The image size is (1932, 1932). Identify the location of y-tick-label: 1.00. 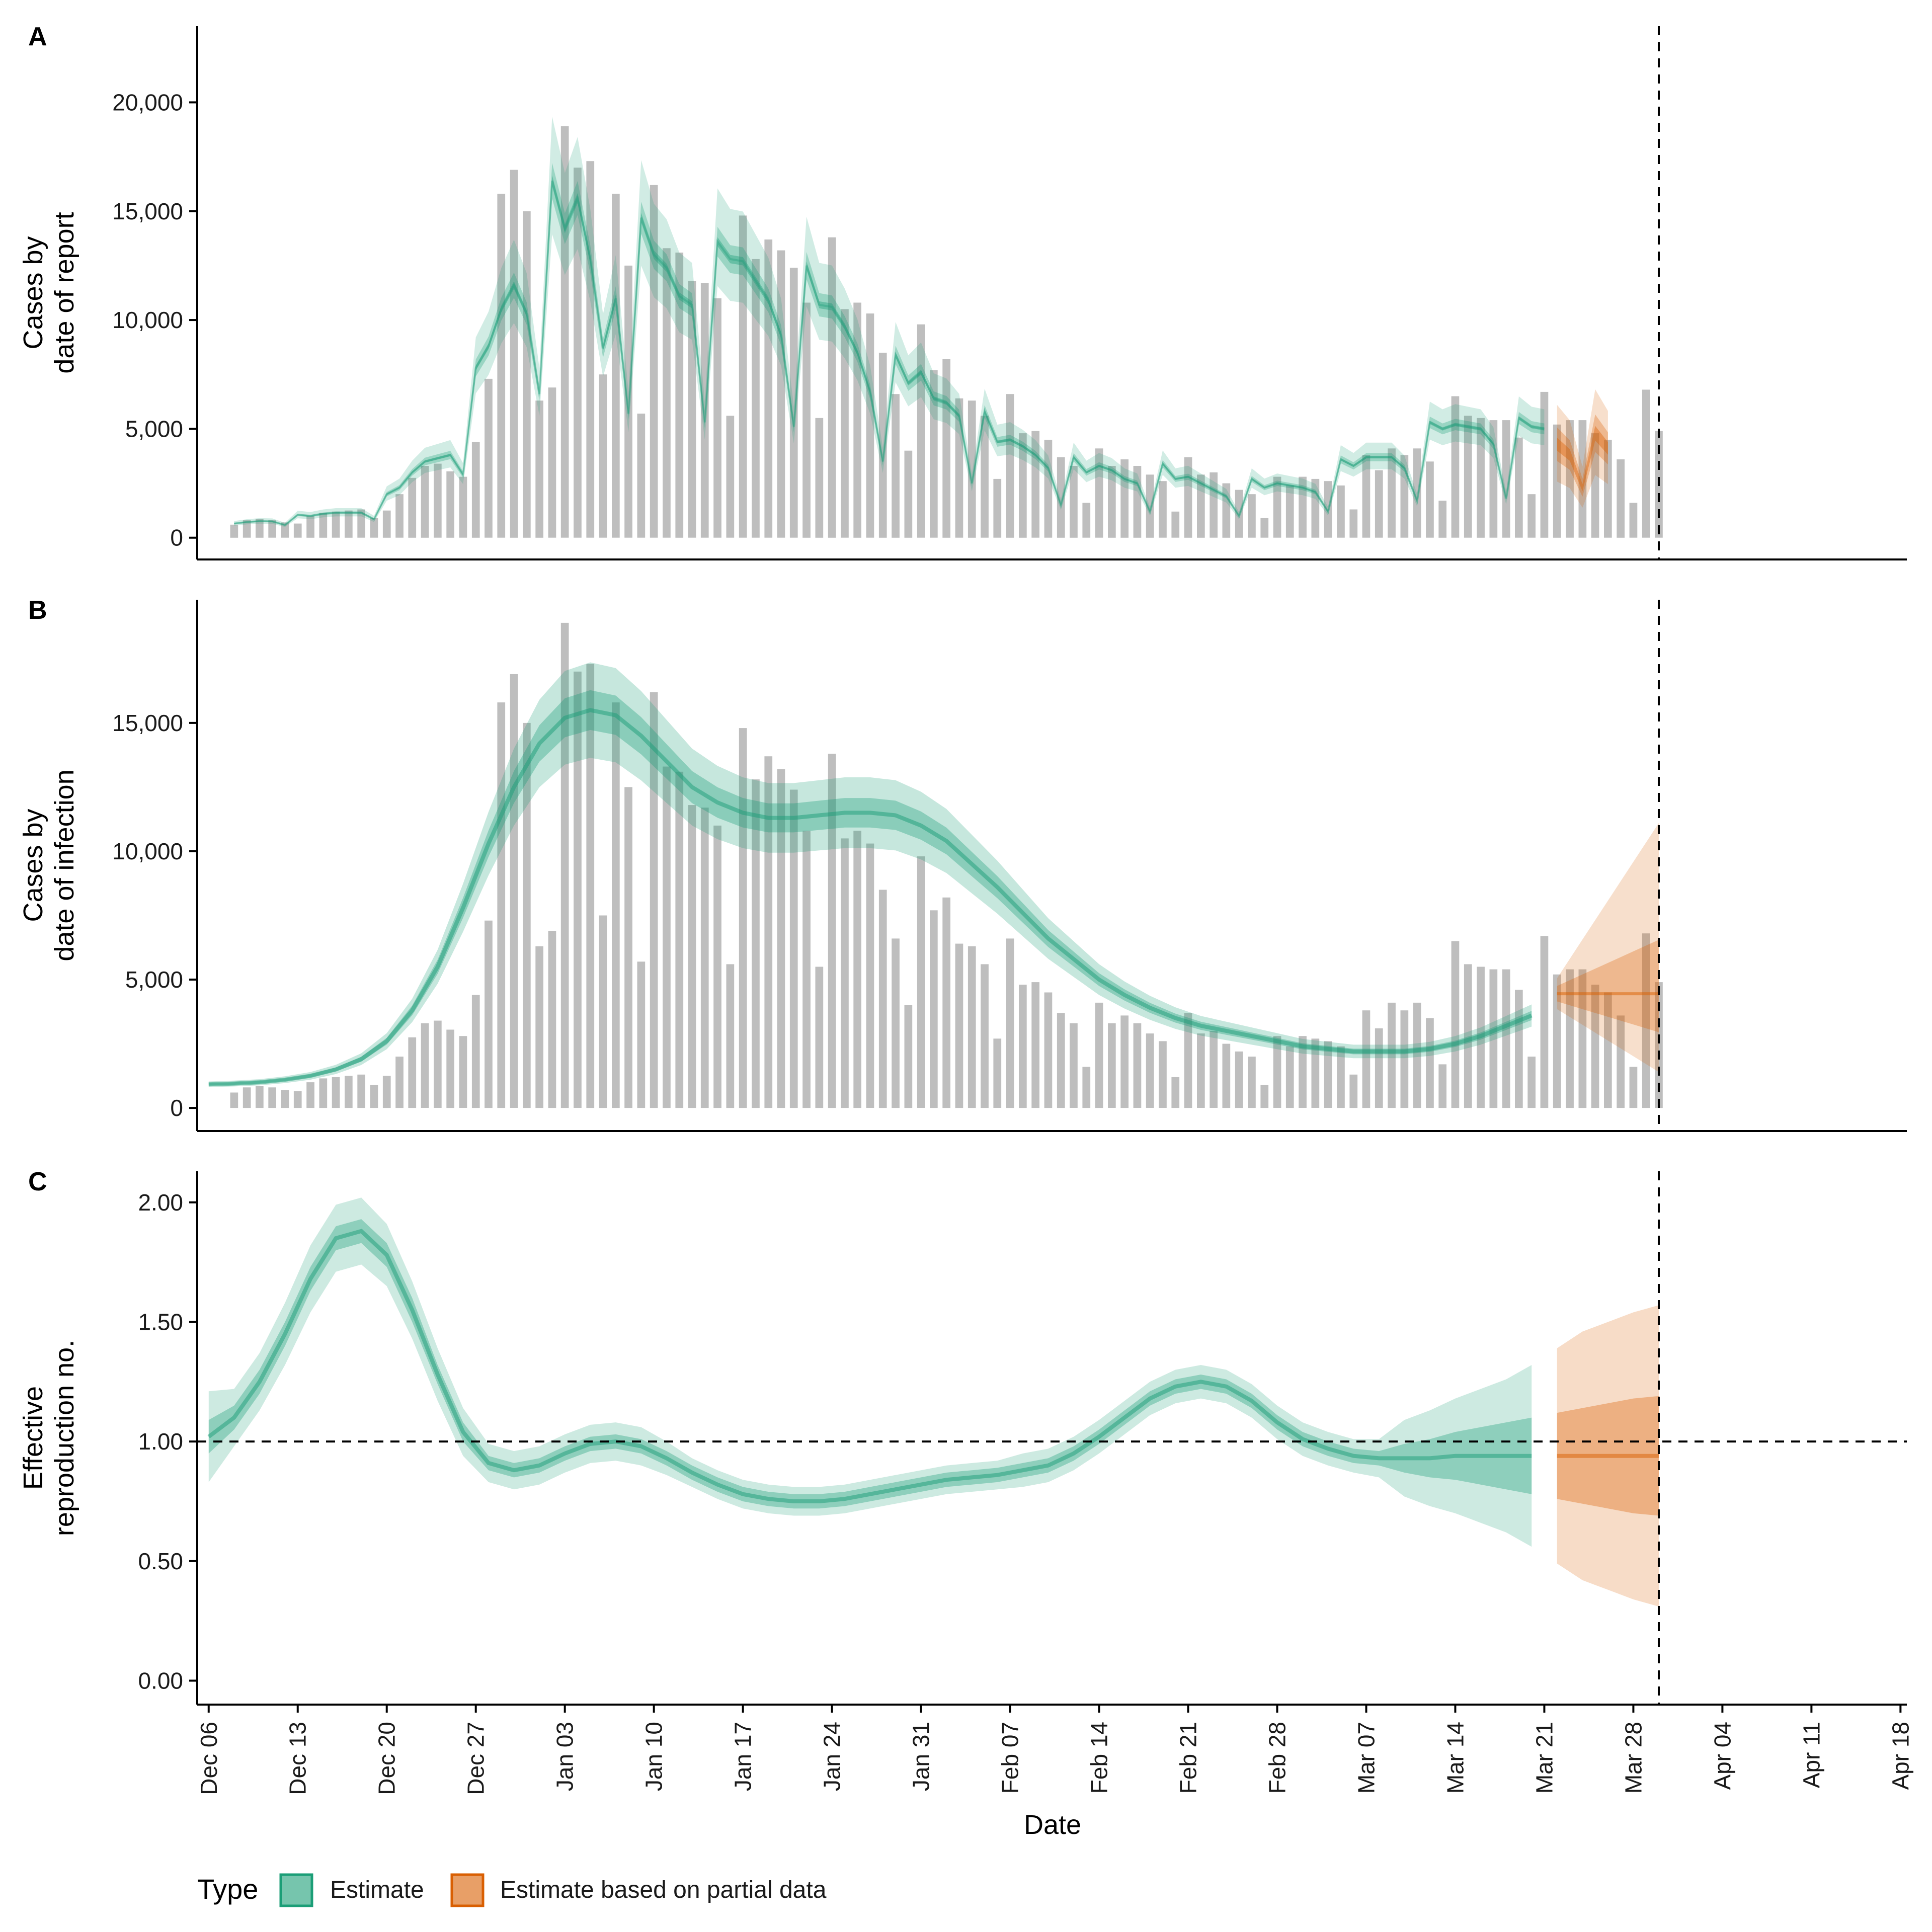
(161, 1442).